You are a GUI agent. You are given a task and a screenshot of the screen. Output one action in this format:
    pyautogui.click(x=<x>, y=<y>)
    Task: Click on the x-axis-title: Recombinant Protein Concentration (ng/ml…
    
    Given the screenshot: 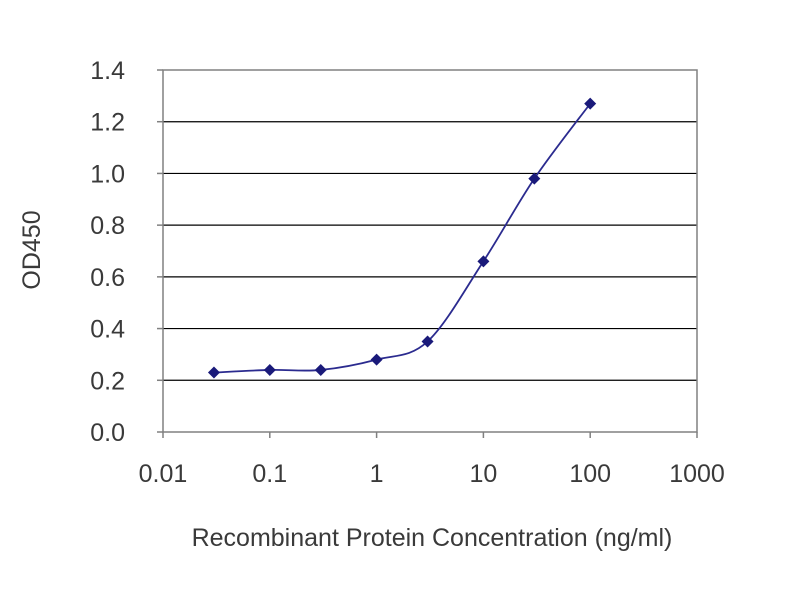 What is the action you would take?
    pyautogui.click(x=432, y=538)
    